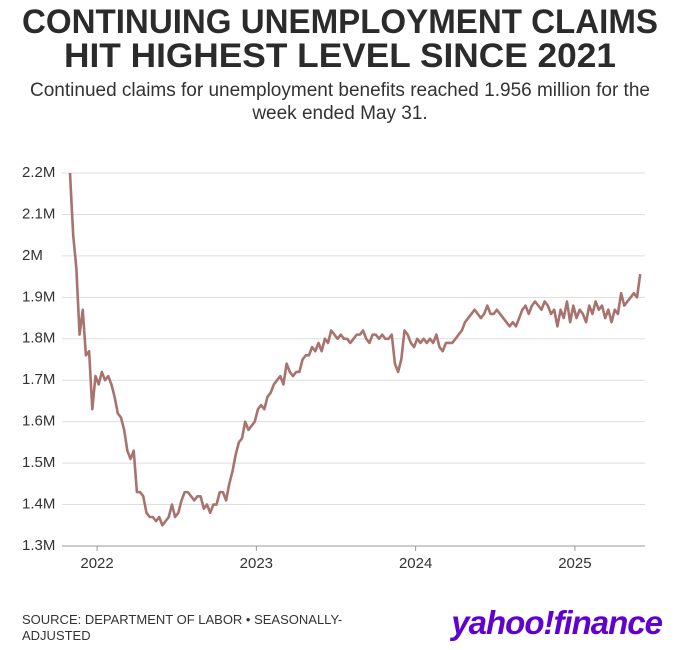 The height and width of the screenshot is (650, 680). I want to click on x-tick-label: 2024, so click(415, 563).